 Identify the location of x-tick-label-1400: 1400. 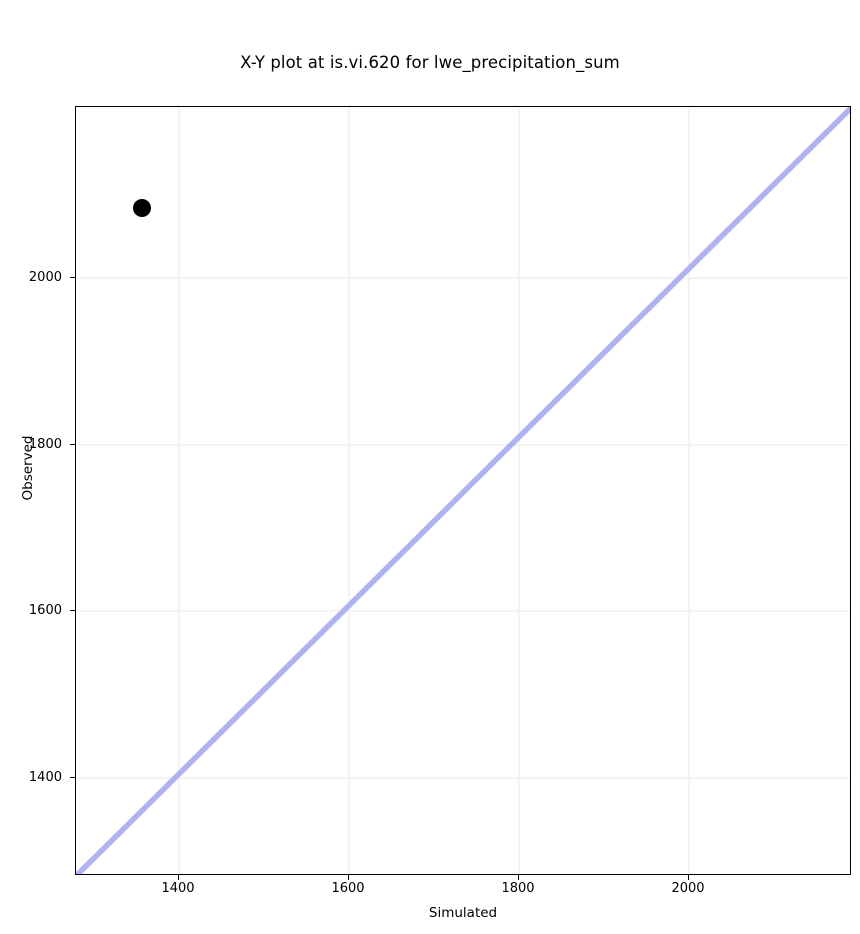
(178, 888).